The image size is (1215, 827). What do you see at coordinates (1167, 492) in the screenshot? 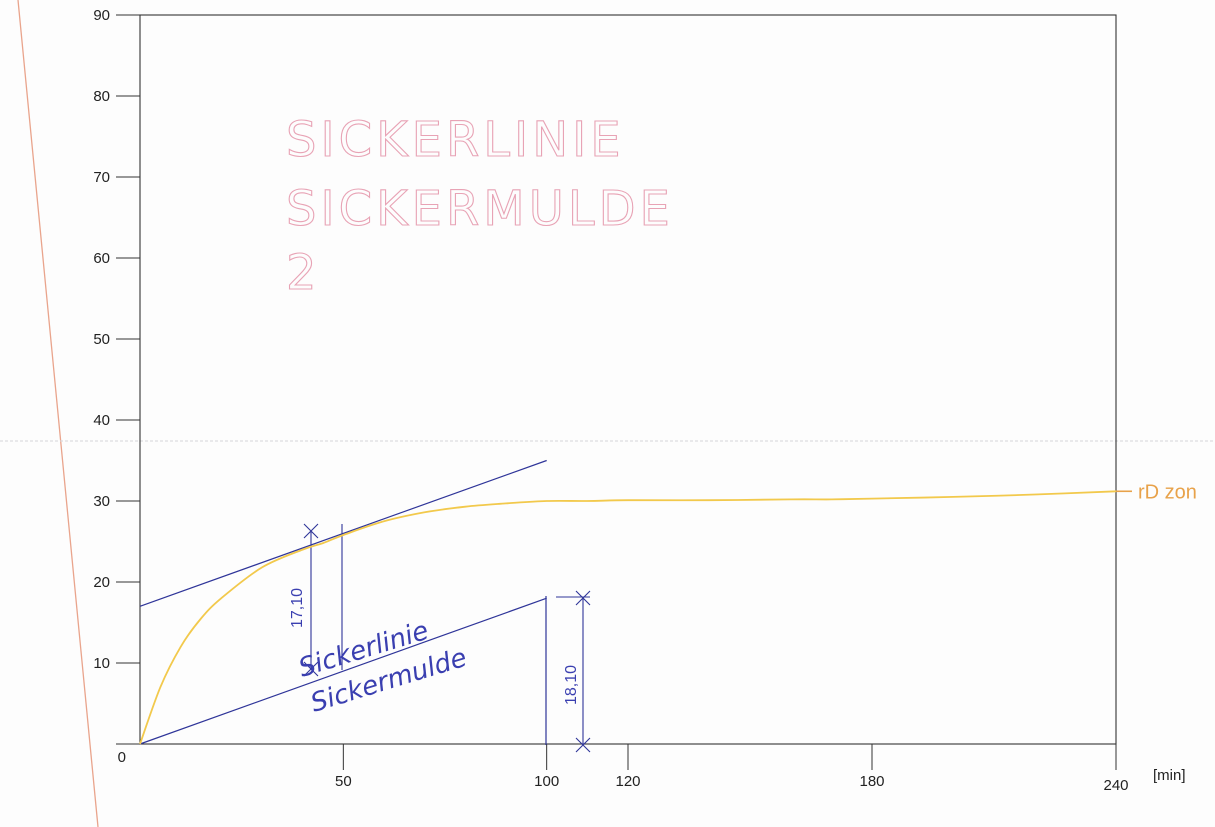
I see `series-label-rd-zon: rD zon` at bounding box center [1167, 492].